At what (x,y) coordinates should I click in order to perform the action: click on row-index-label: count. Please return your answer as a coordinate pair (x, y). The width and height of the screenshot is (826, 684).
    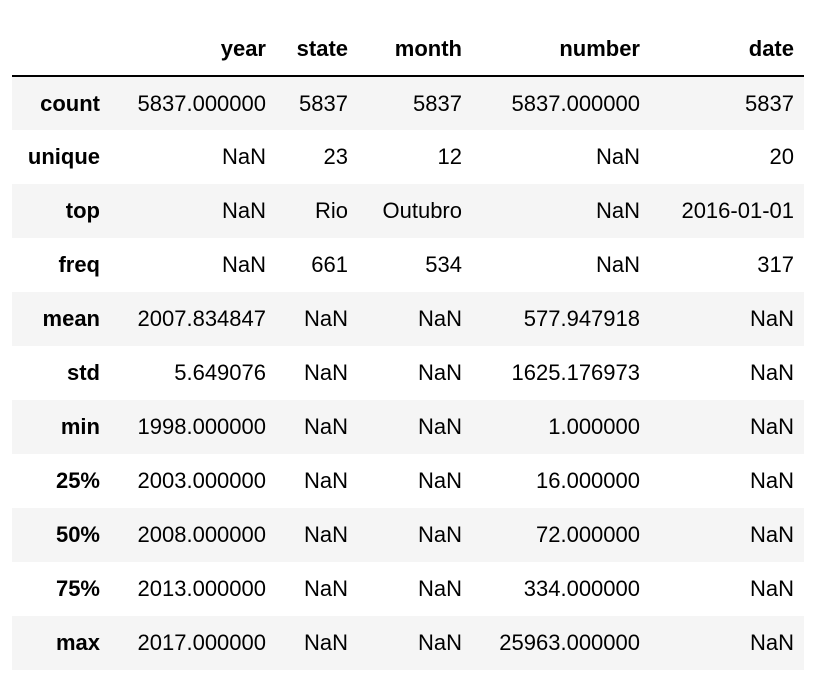
    Looking at the image, I should click on (70, 103).